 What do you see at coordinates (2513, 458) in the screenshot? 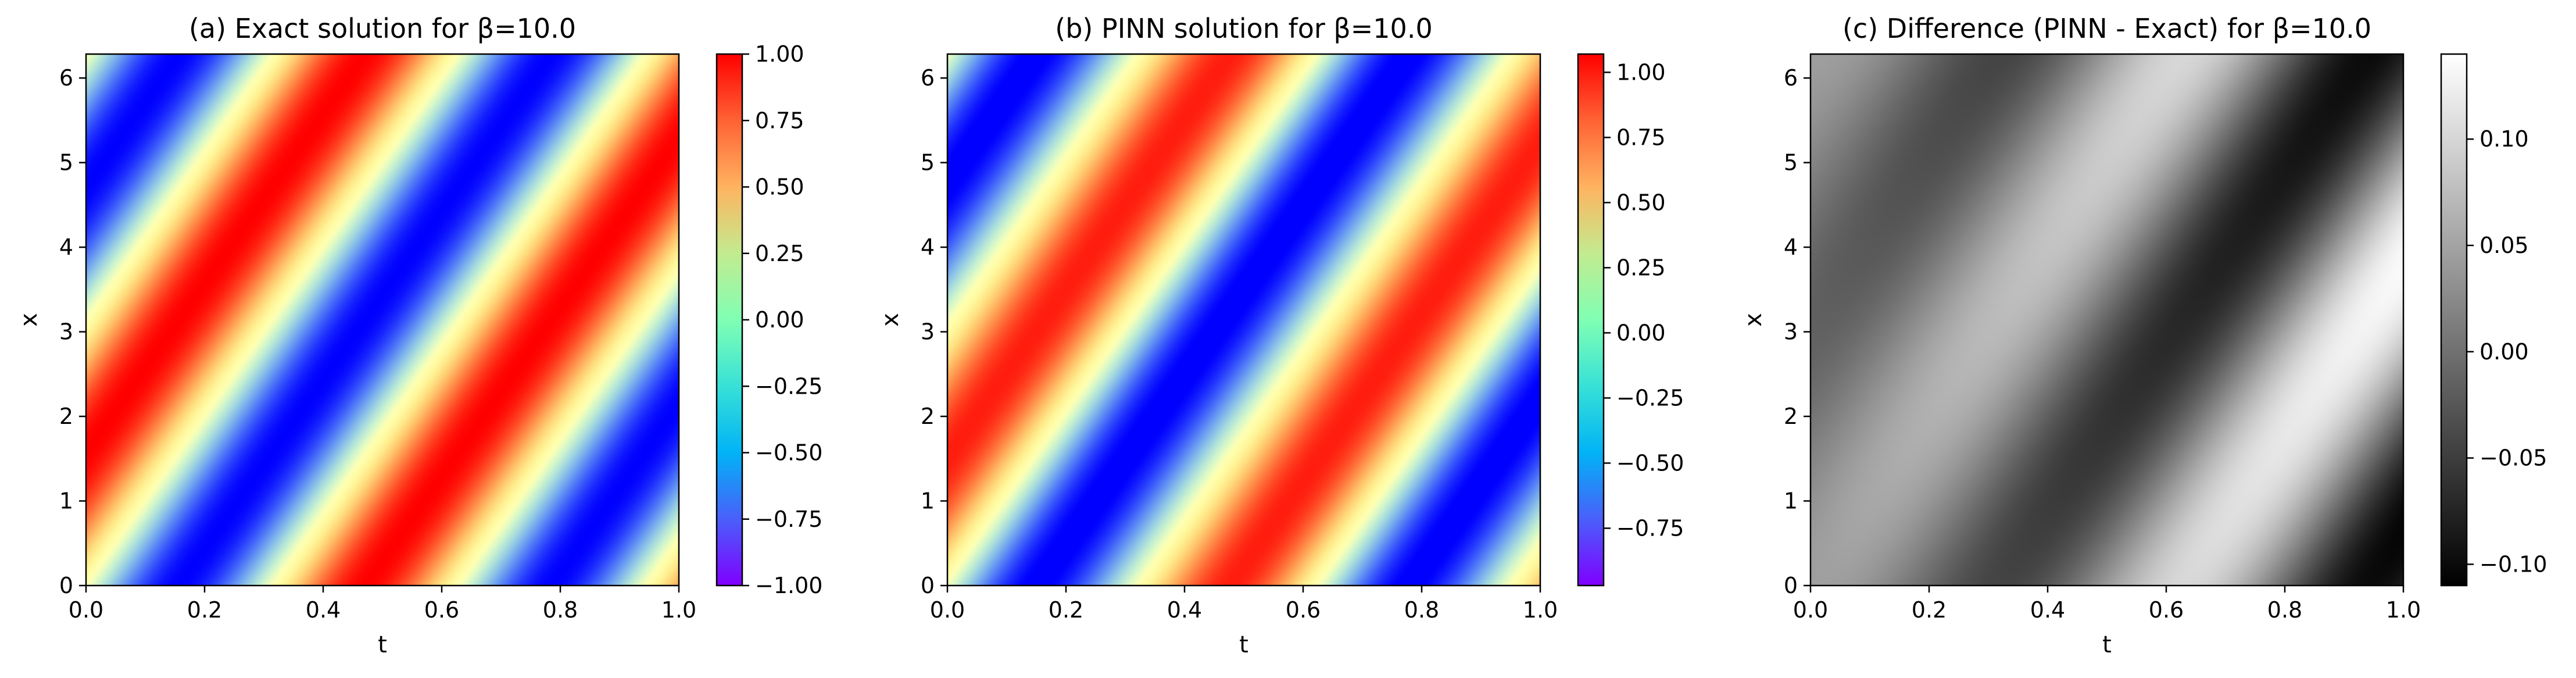
I see `colorbar-tick-label: −0.05` at bounding box center [2513, 458].